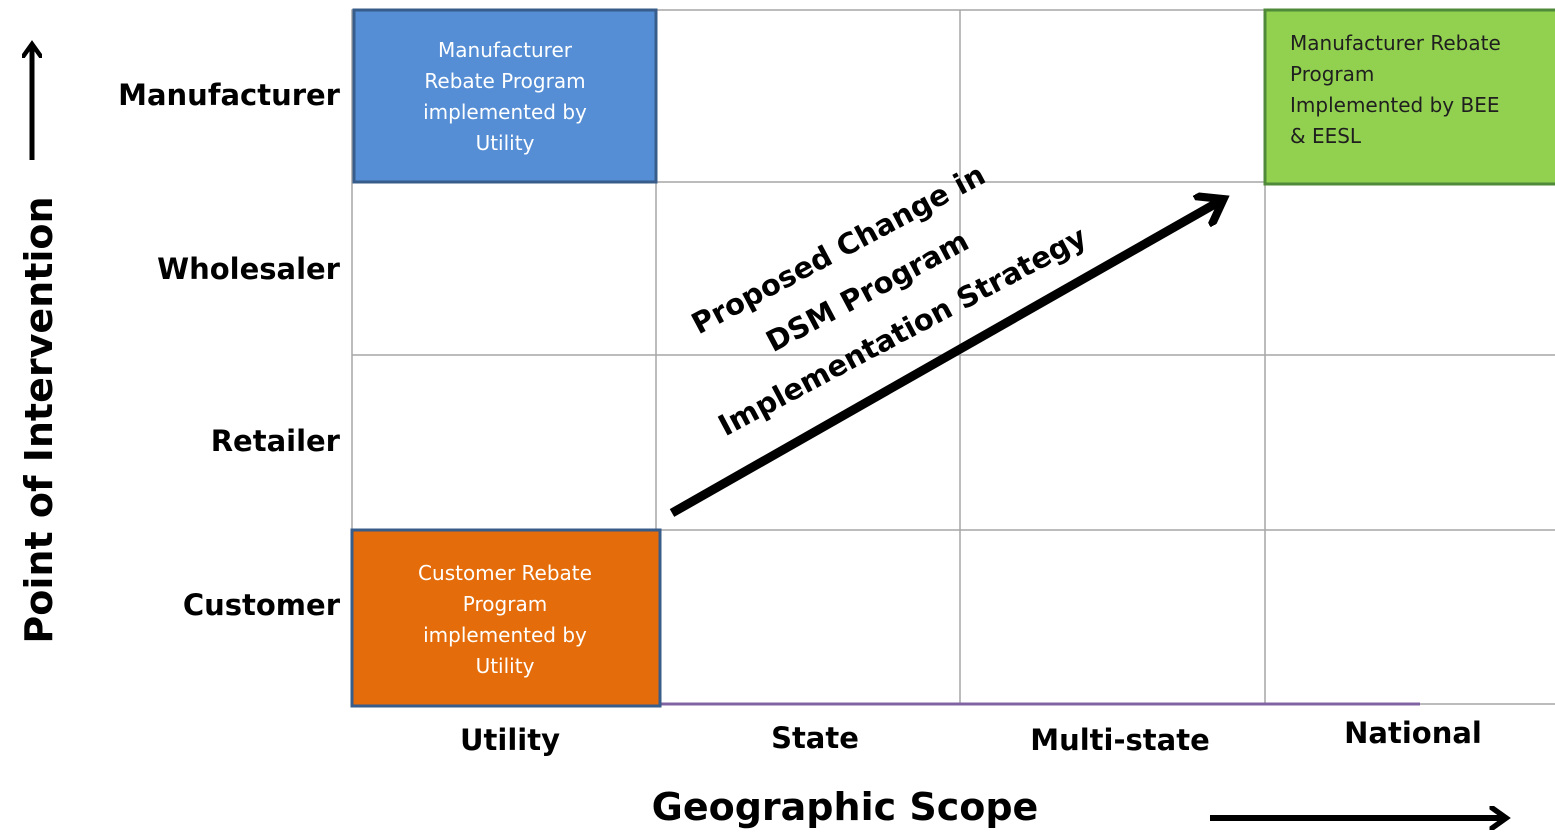 This screenshot has height=835, width=1555. Describe the element at coordinates (1120, 740) in the screenshot. I see `column-label: Multi-state` at that location.